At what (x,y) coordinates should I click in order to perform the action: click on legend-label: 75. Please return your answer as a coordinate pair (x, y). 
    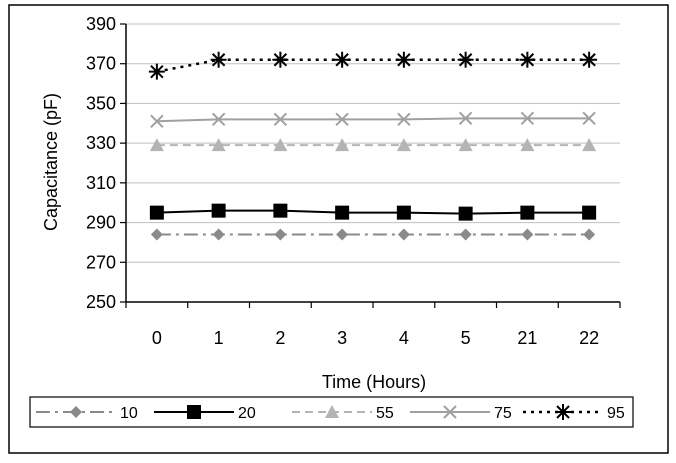
    Looking at the image, I should click on (503, 413).